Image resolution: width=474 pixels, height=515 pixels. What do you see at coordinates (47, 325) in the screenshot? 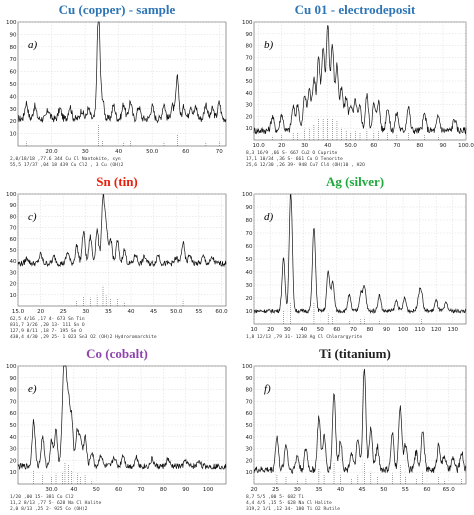
I see `phase-legend-row: 831,7 3/26 ,20 13- 111 Sn O` at bounding box center [47, 325].